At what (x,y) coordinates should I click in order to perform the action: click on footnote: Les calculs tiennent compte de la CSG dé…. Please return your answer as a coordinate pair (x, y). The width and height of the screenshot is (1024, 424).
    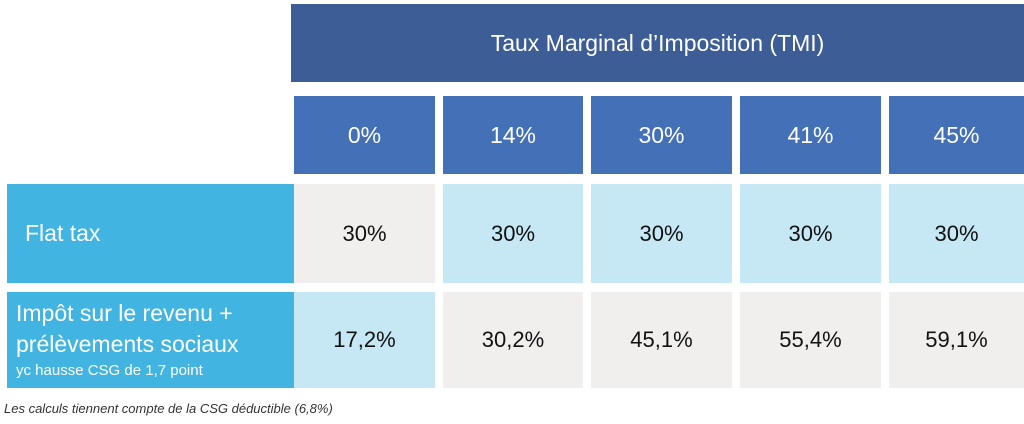
    Looking at the image, I should click on (168, 408).